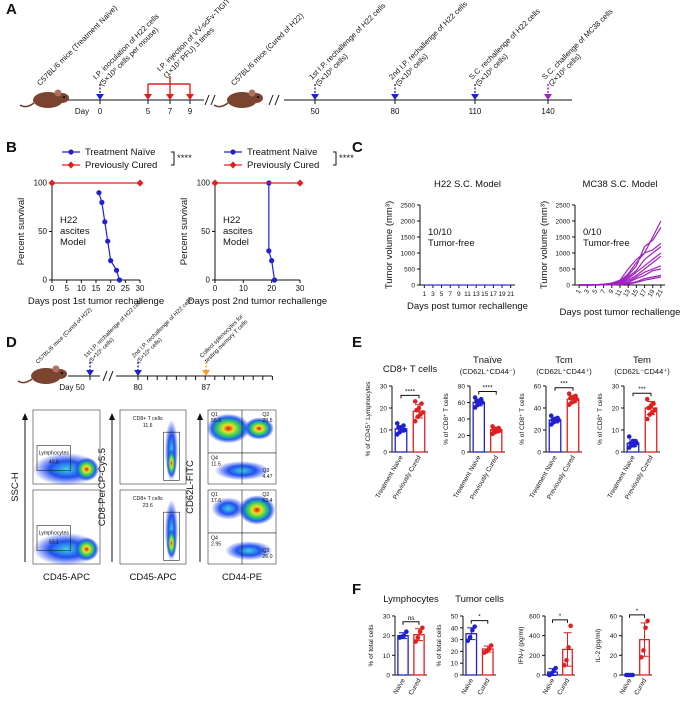  What do you see at coordinates (120, 152) in the screenshot?
I see `legend-label: Treatment Naïve` at bounding box center [120, 152].